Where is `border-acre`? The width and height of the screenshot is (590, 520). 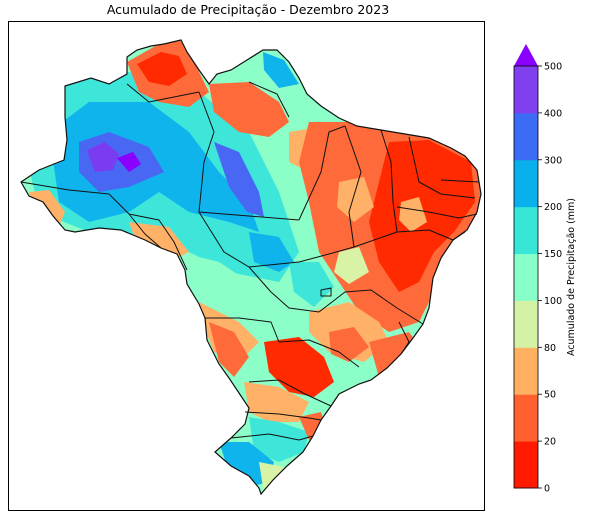 border-acre is located at coordinates (75, 198).